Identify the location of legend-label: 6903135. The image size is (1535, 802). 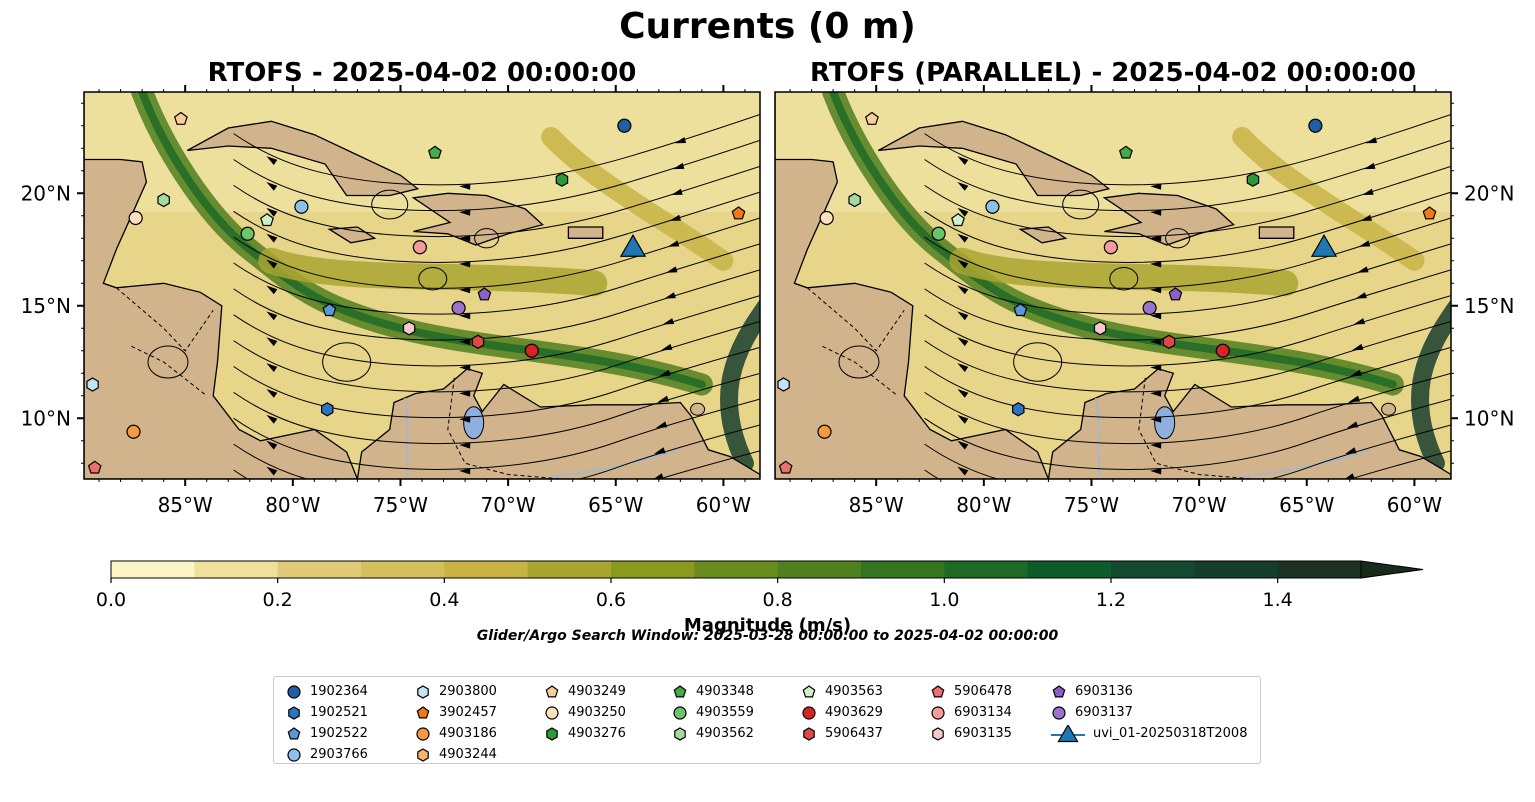
(983, 733).